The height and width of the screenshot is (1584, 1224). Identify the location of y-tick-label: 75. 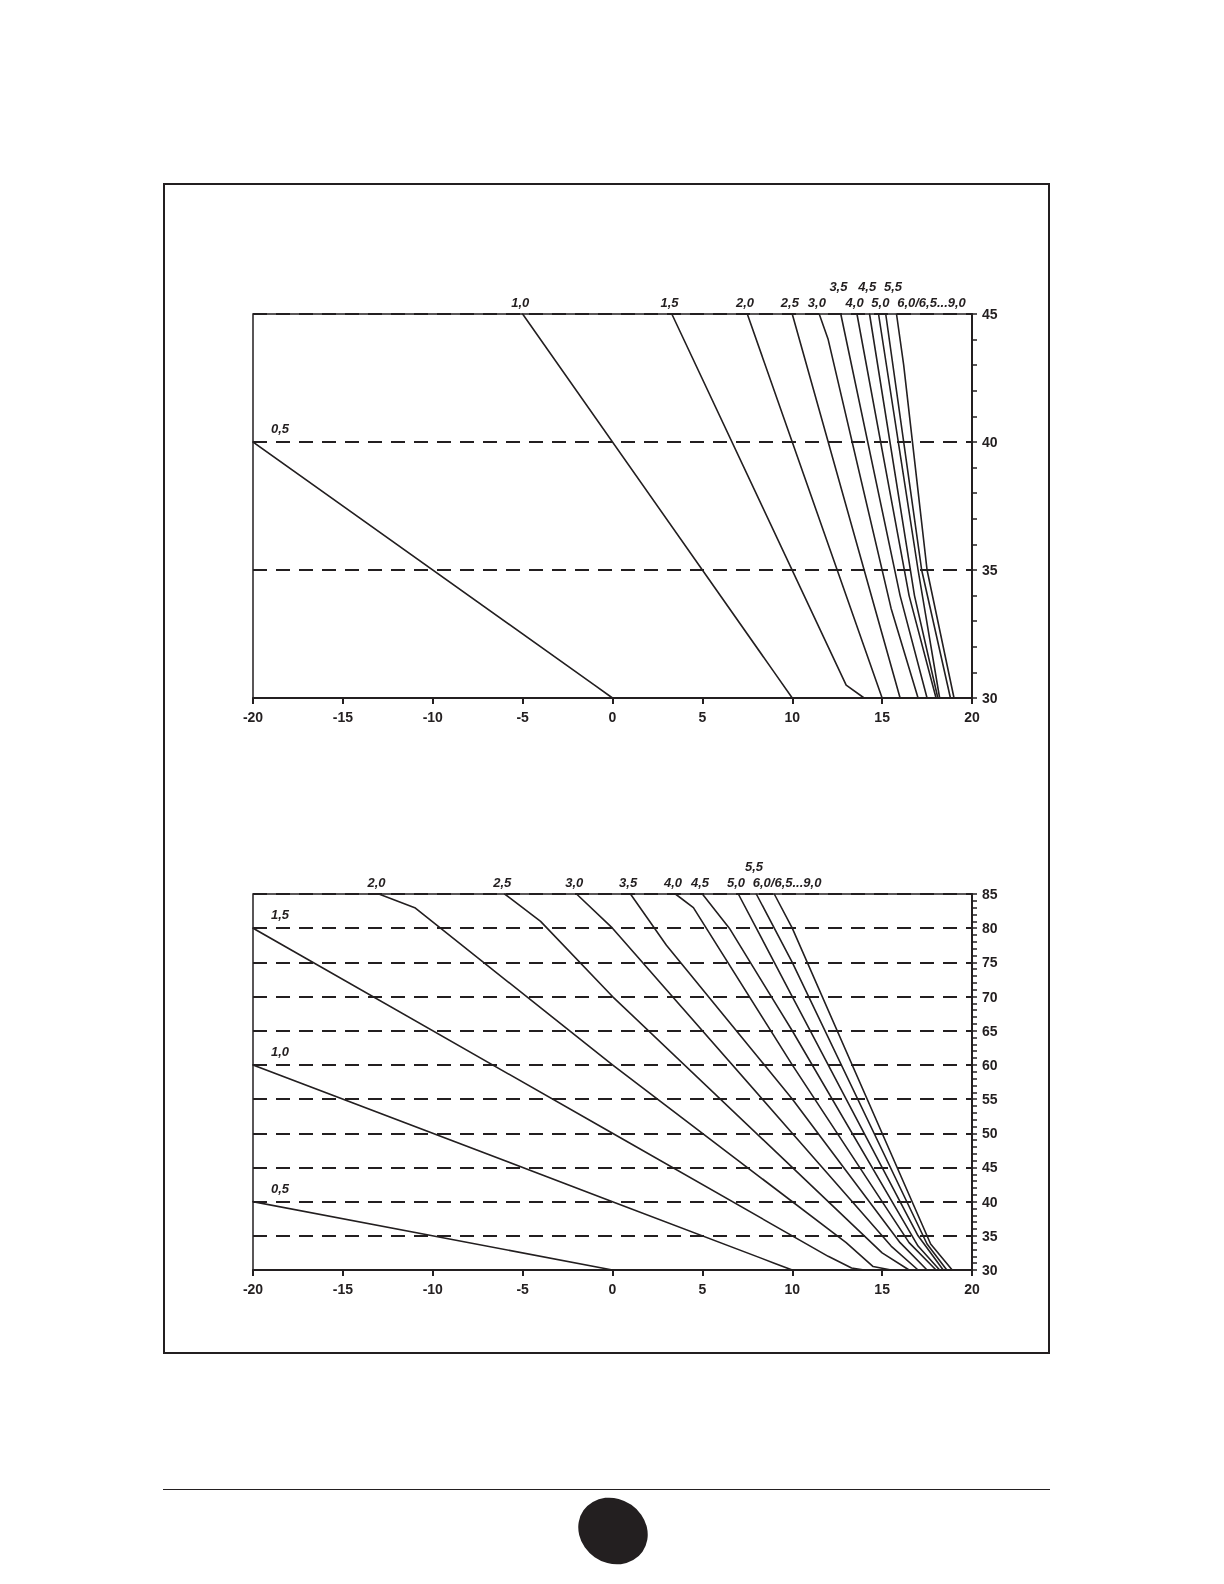
(990, 962).